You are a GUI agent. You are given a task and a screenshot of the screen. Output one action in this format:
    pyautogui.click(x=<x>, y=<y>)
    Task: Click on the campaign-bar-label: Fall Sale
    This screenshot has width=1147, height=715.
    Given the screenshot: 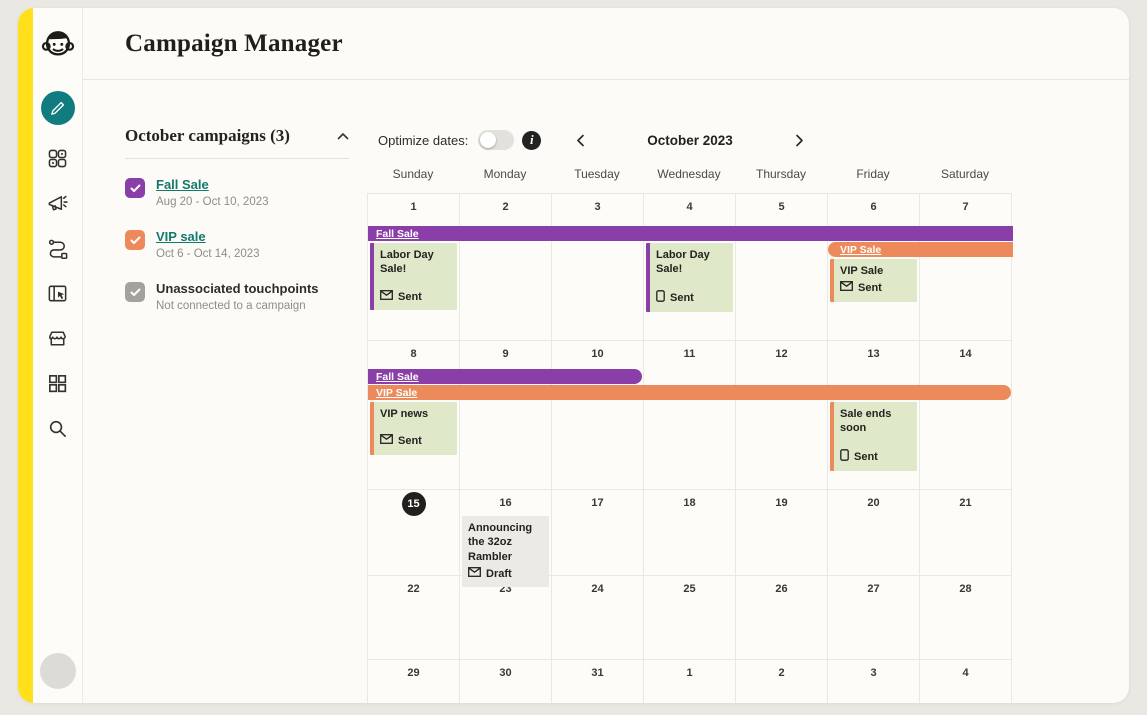 What is the action you would take?
    pyautogui.click(x=397, y=233)
    